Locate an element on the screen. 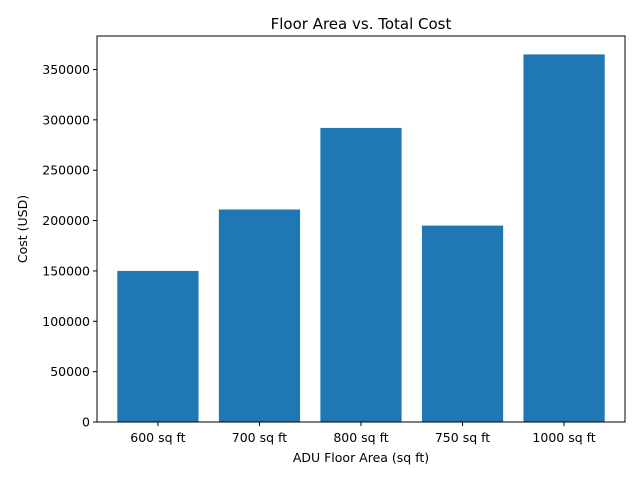 The height and width of the screenshot is (484, 640). x-tick-label: 700 sq ft is located at coordinates (259, 437).